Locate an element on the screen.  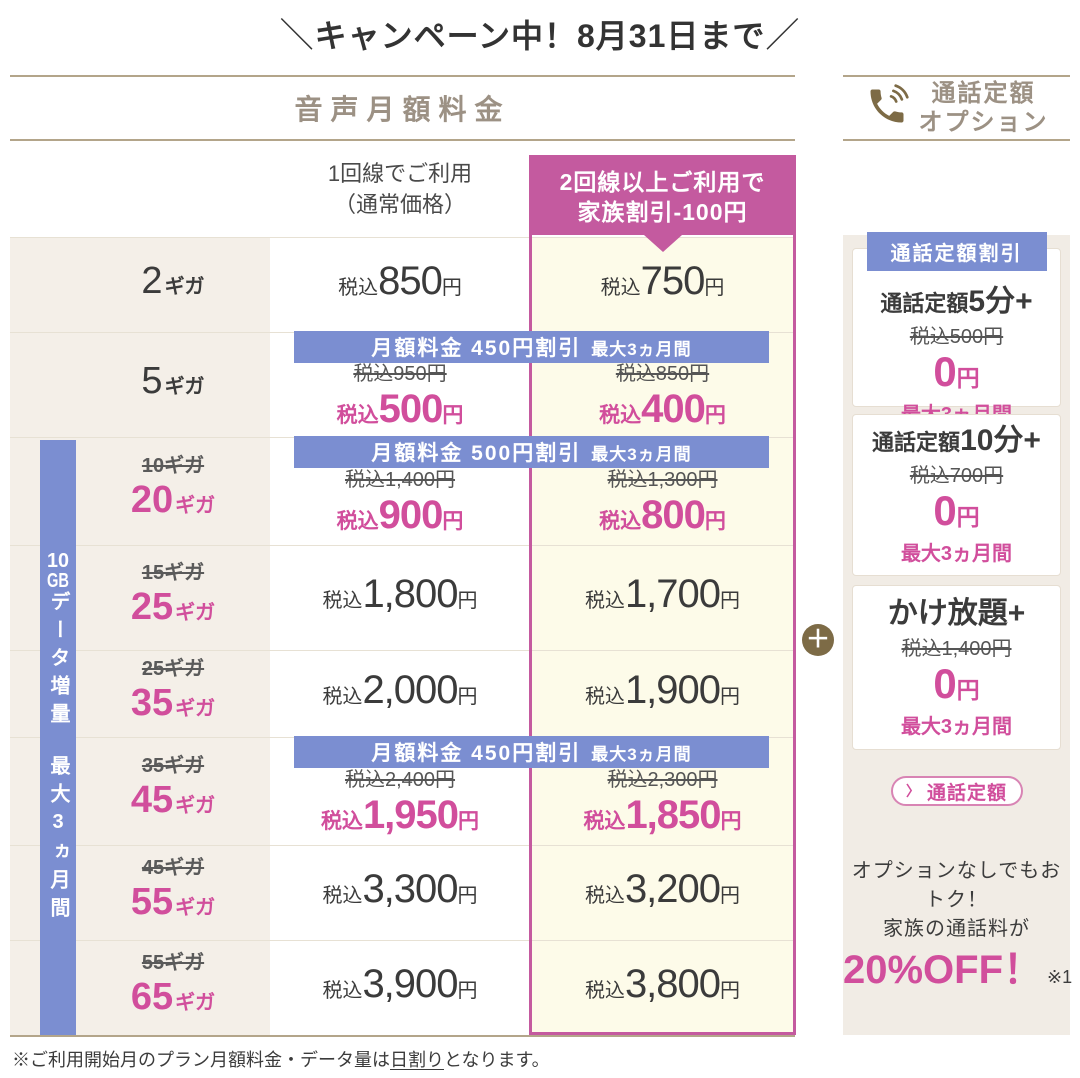
call-option-title: 通話定額 オプション is located at coordinates (984, 108).